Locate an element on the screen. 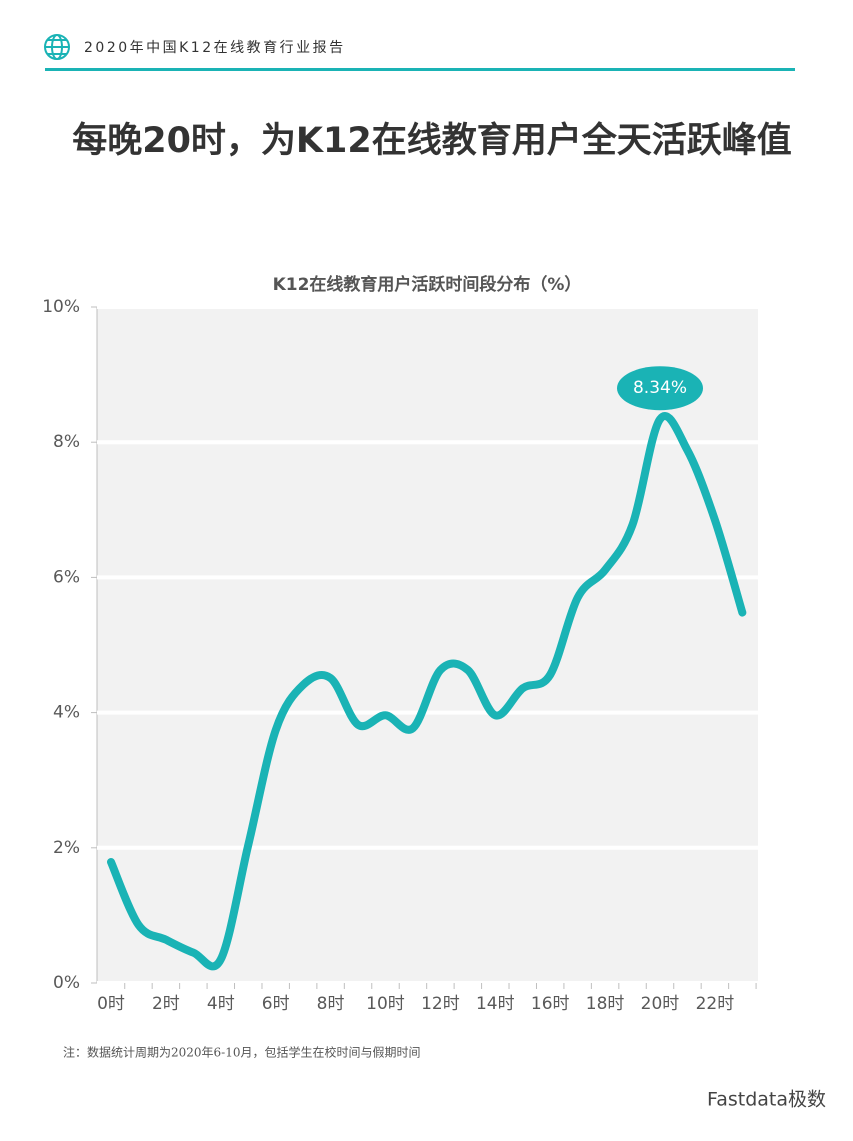  x-tick-label: 12时 is located at coordinates (440, 1004).